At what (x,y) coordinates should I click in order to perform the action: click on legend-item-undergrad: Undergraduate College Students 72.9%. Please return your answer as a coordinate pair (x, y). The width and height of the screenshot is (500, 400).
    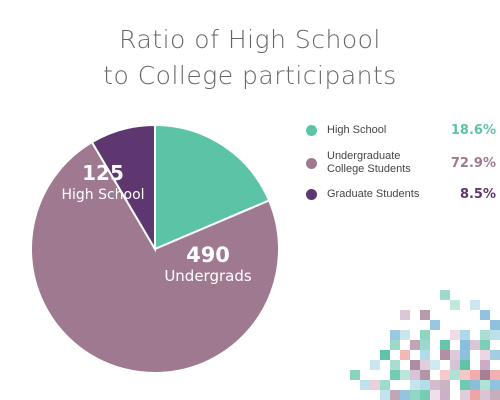
    Looking at the image, I should click on (401, 163).